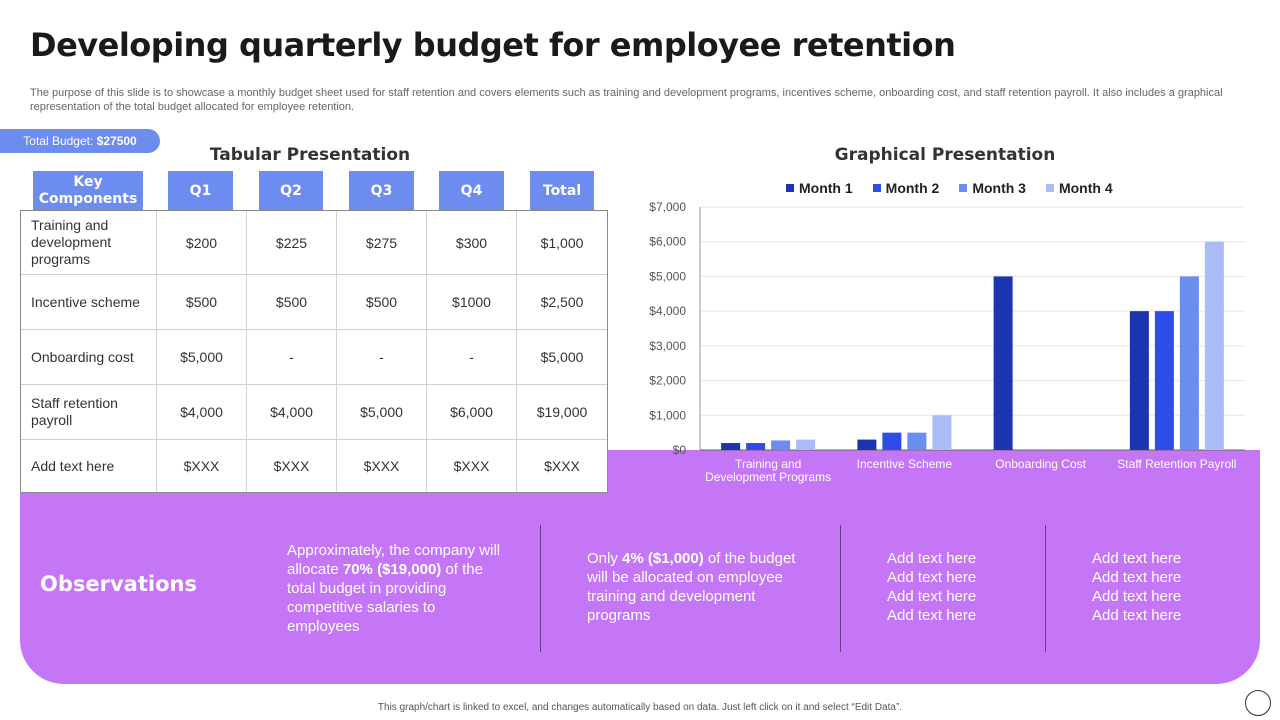 The image size is (1280, 720). Describe the element at coordinates (562, 191) in the screenshot. I see `table-header-total: Total` at that location.